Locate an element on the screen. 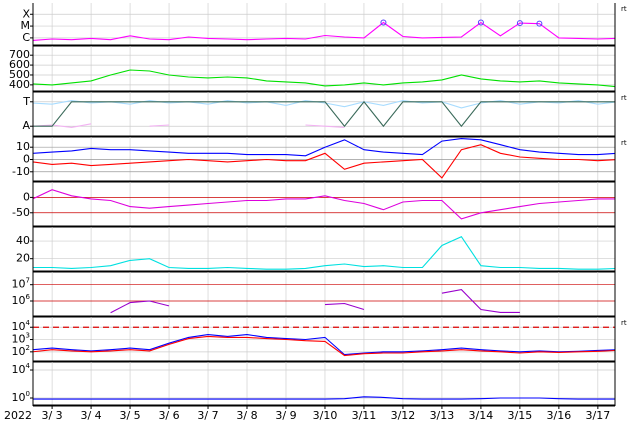 The width and height of the screenshot is (634, 424). y-tick-label: 40 is located at coordinates (23, 240).